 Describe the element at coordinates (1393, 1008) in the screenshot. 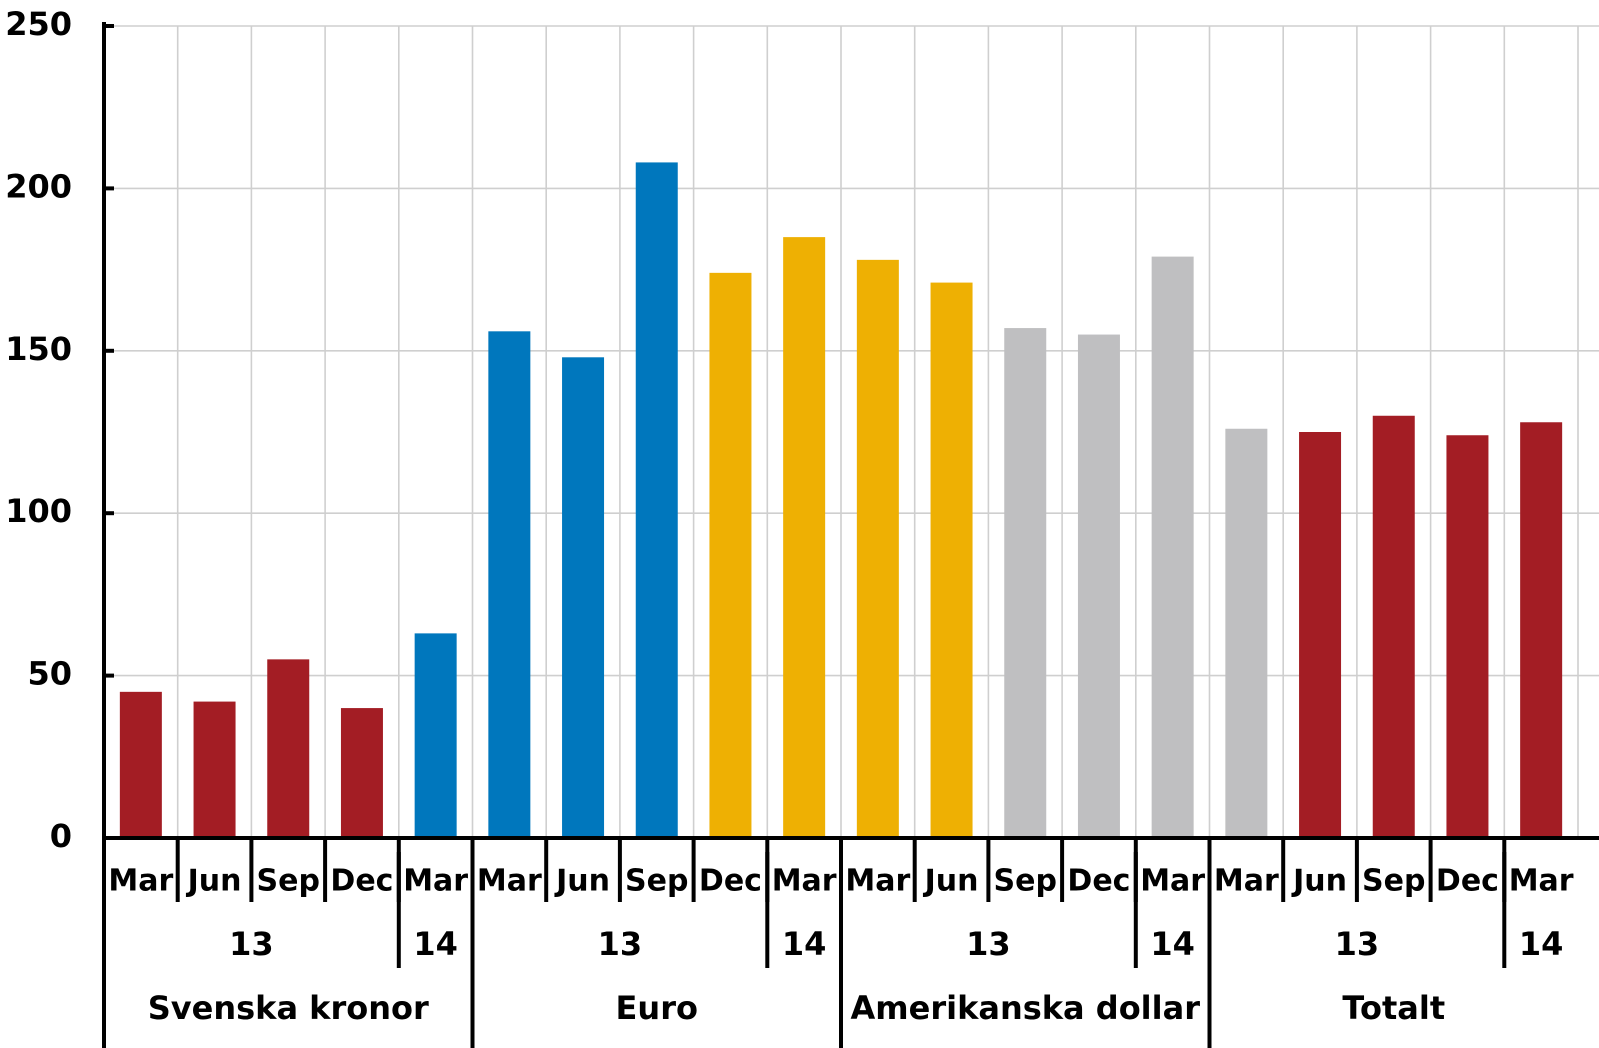

I see `x-group-label: Totalt` at that location.